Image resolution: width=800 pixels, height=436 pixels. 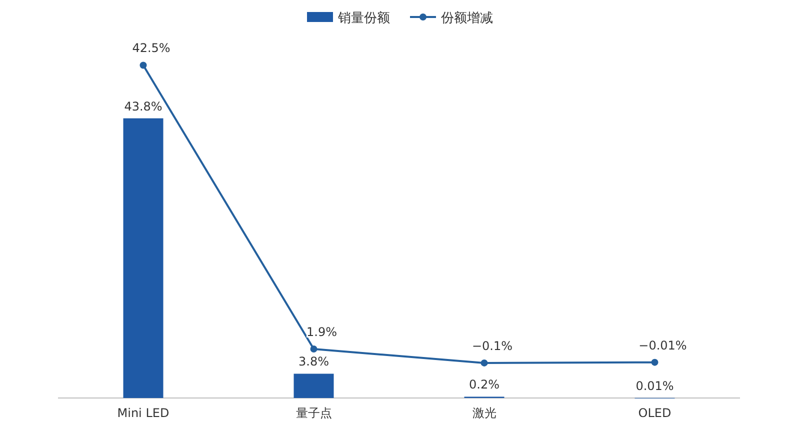 I want to click on x-tick-label: 量子点, so click(x=314, y=413).